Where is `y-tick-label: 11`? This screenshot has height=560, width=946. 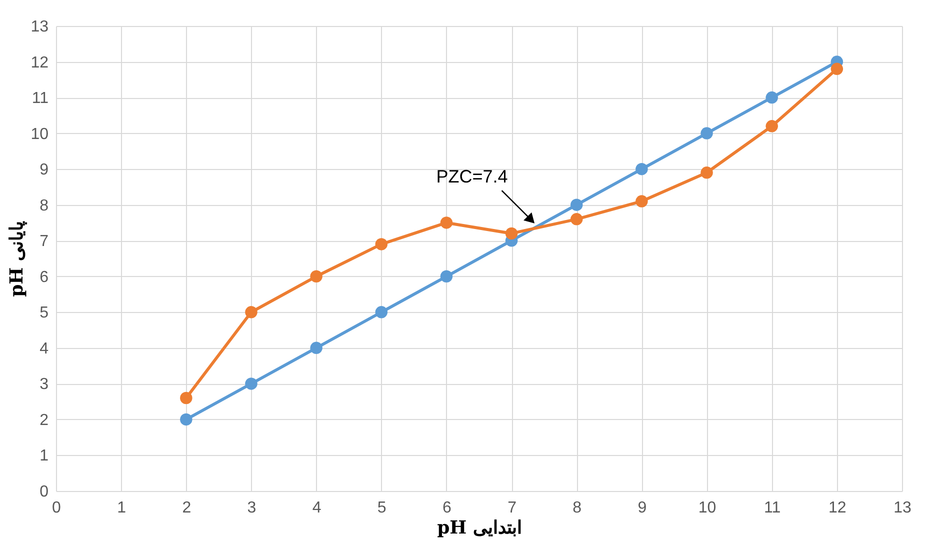
y-tick-label: 11 is located at coordinates (40, 99).